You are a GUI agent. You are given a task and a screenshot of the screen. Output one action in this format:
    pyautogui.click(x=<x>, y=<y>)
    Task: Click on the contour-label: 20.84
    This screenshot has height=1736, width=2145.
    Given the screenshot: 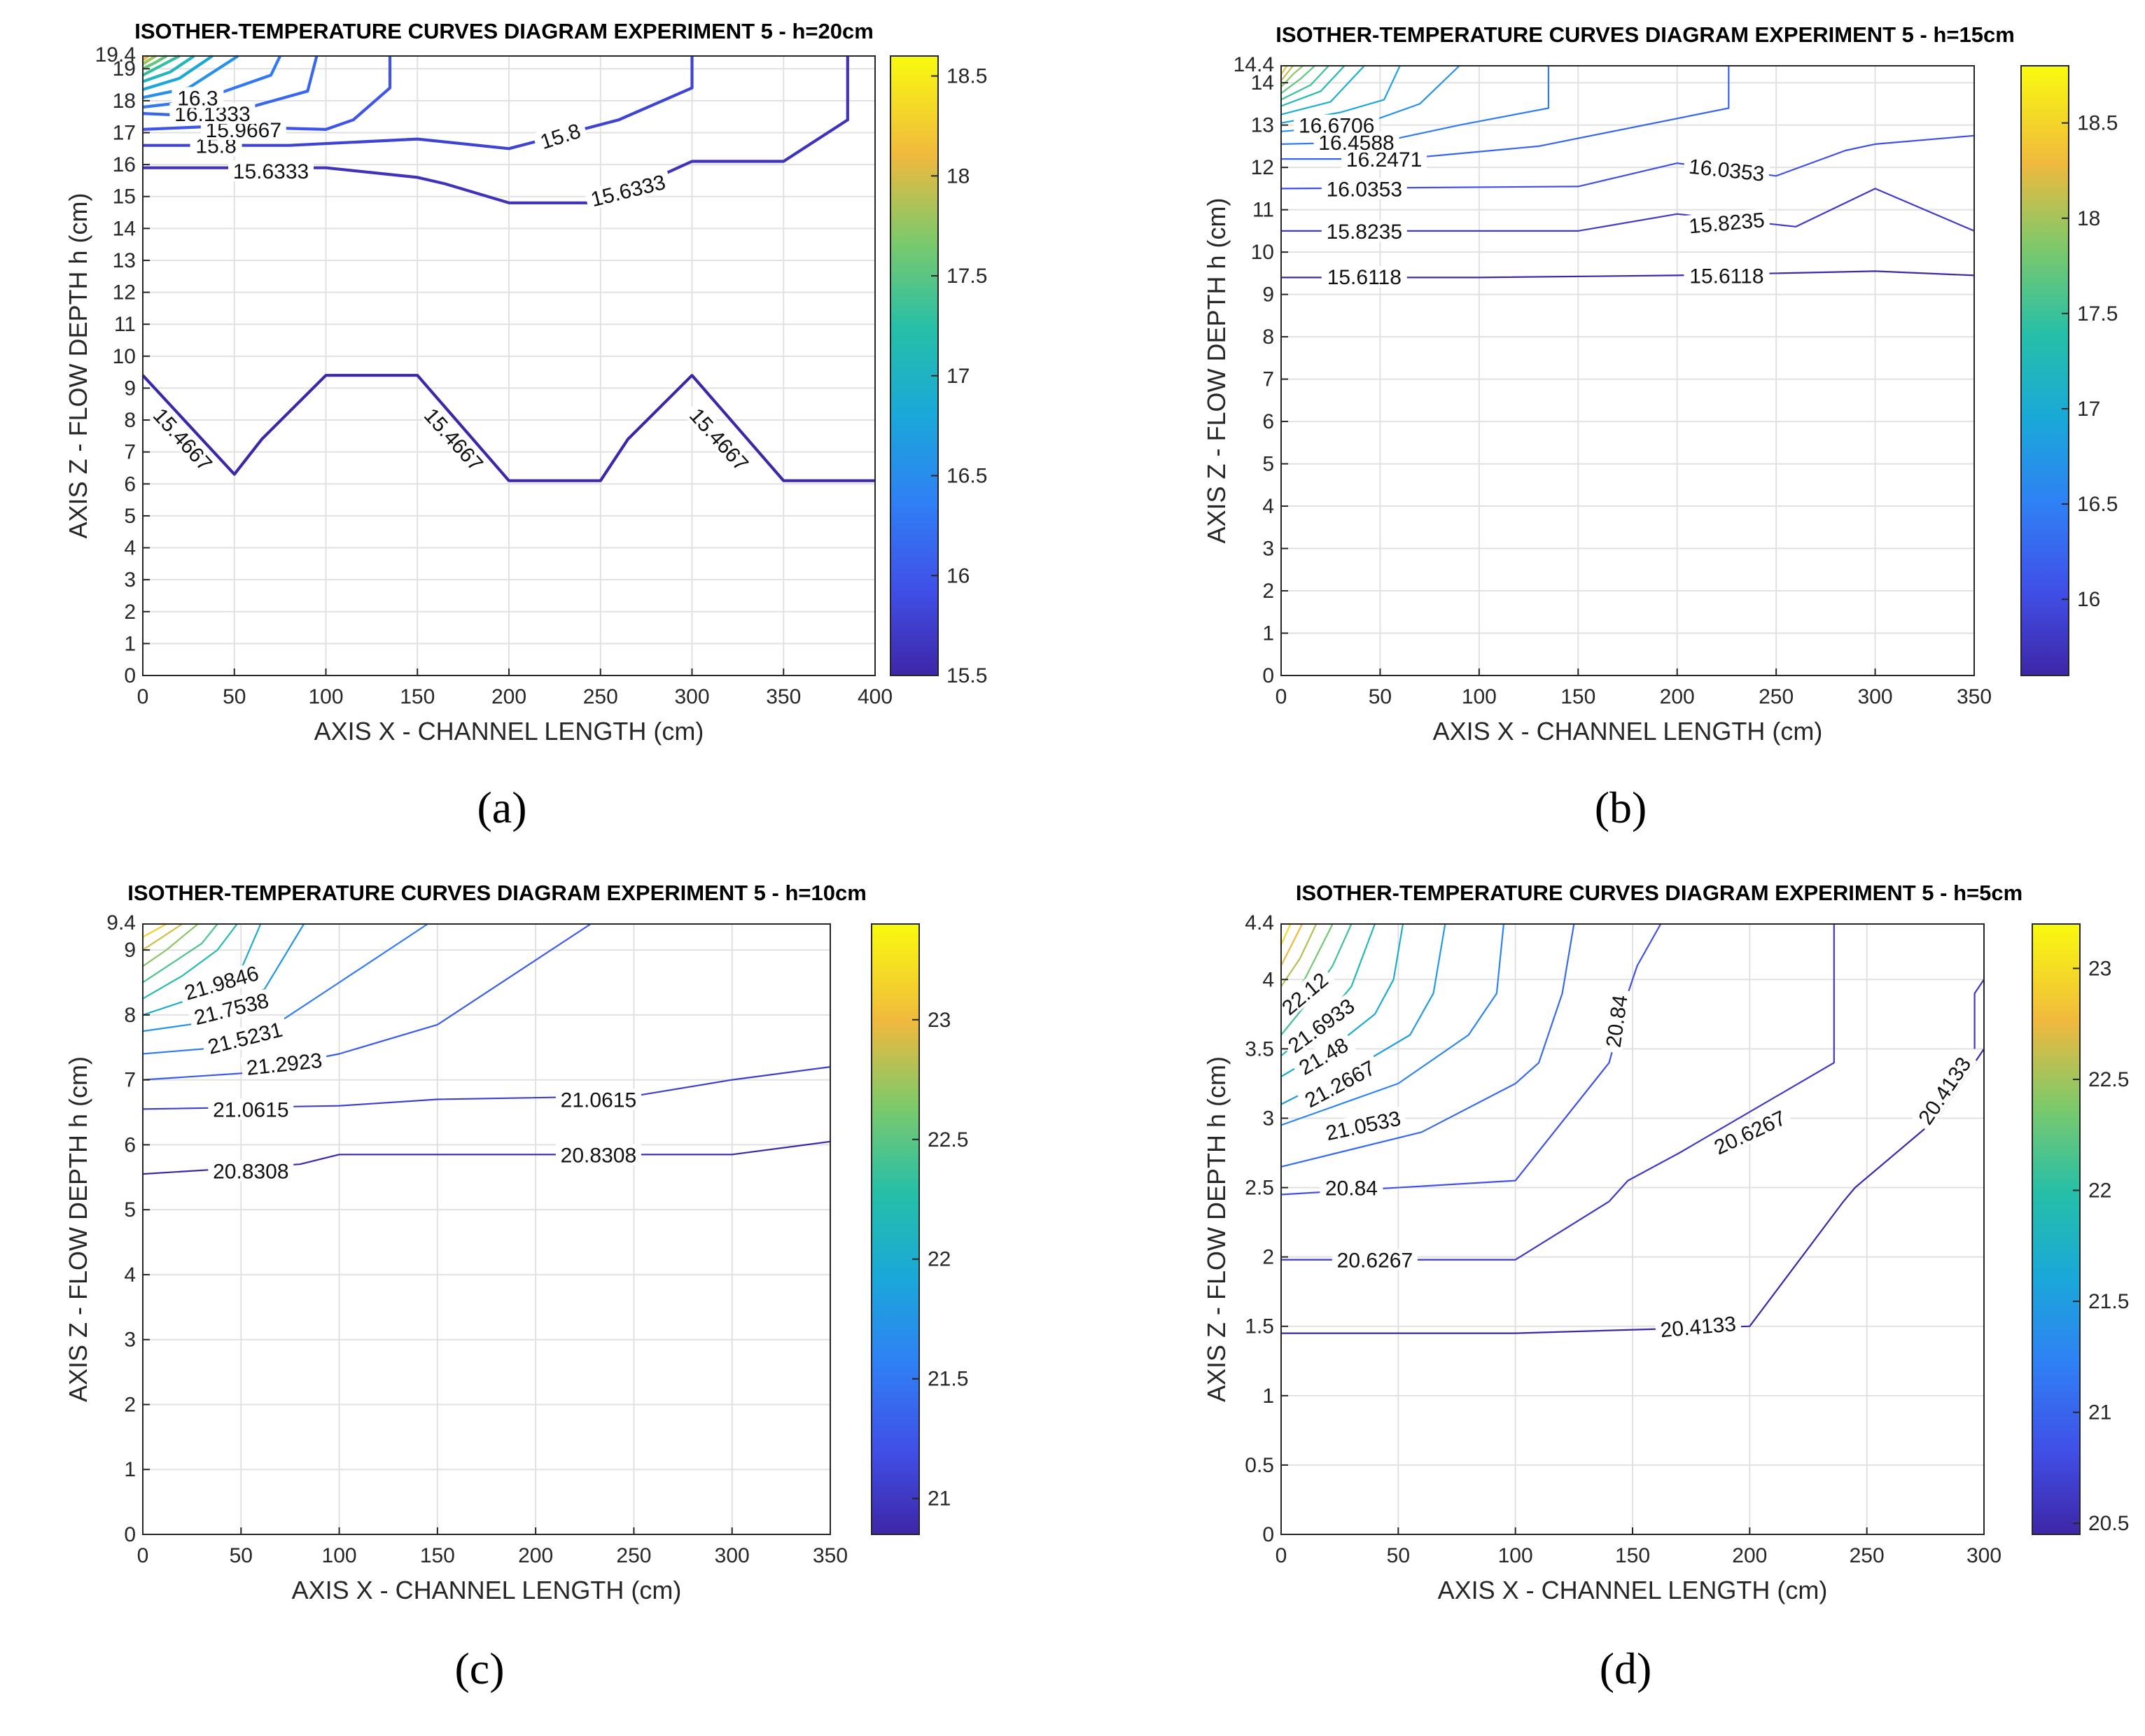 What is the action you would take?
    pyautogui.click(x=1351, y=1188)
    